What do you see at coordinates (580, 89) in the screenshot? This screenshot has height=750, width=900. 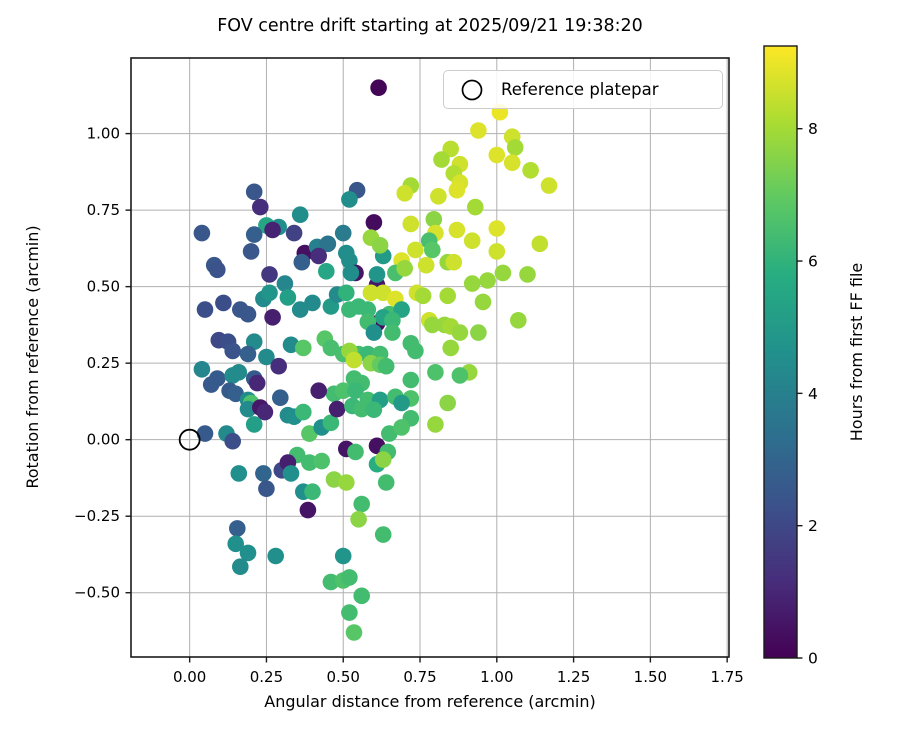 I see `legend-item-label: Reference platepar` at bounding box center [580, 89].